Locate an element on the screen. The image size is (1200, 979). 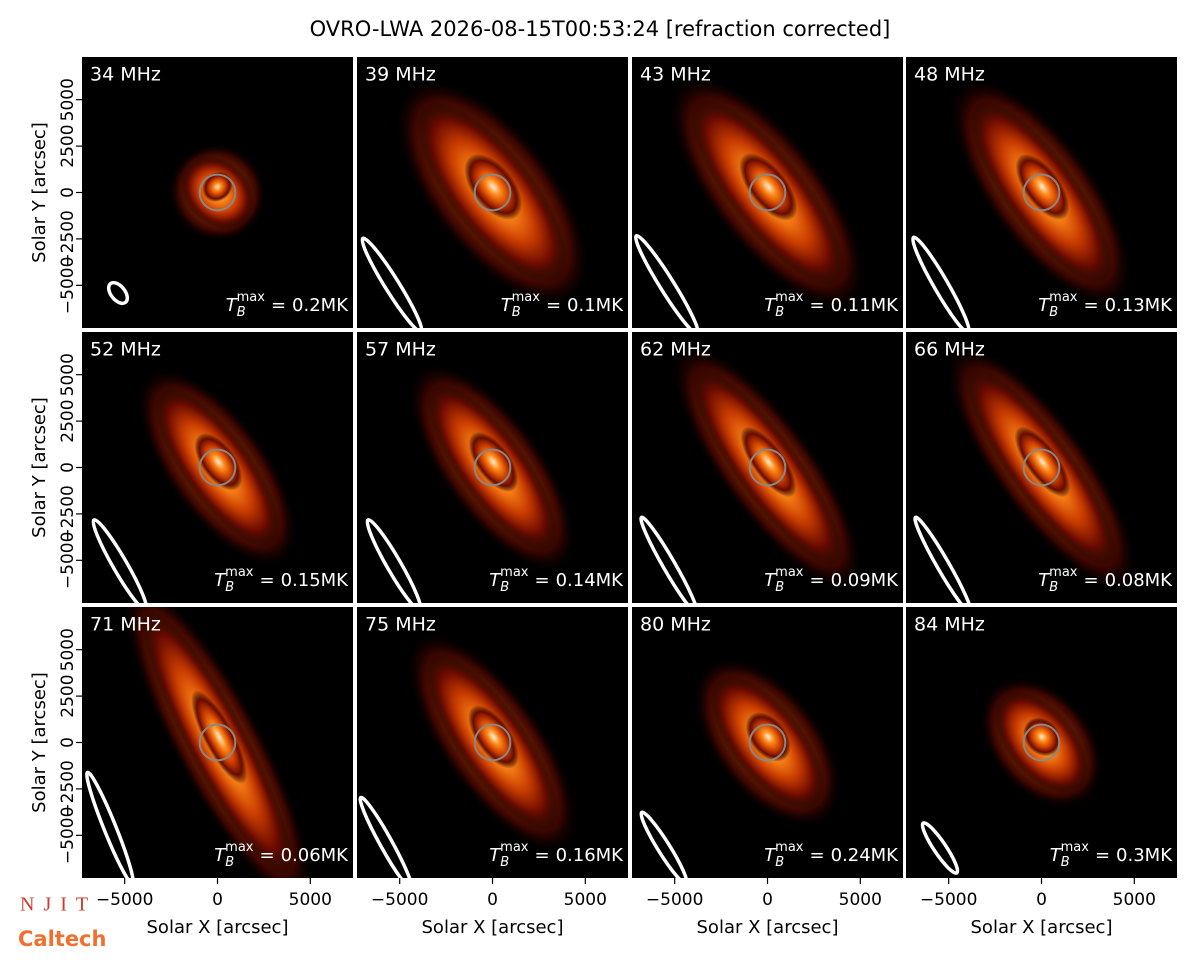
panel: 62 MHz TBmax = 0.09MK is located at coordinates (767, 467).